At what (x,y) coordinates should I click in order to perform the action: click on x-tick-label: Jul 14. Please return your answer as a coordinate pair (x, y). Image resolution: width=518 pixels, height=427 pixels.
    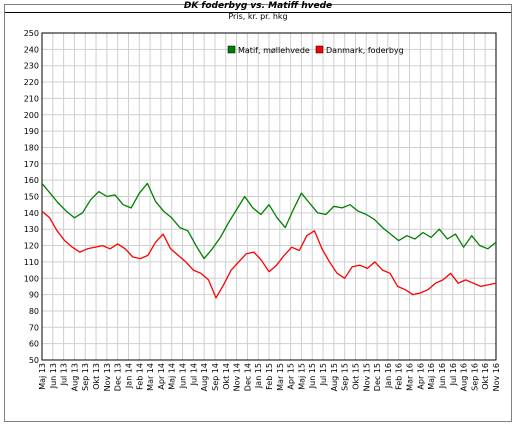
    Looking at the image, I should click on (193, 374).